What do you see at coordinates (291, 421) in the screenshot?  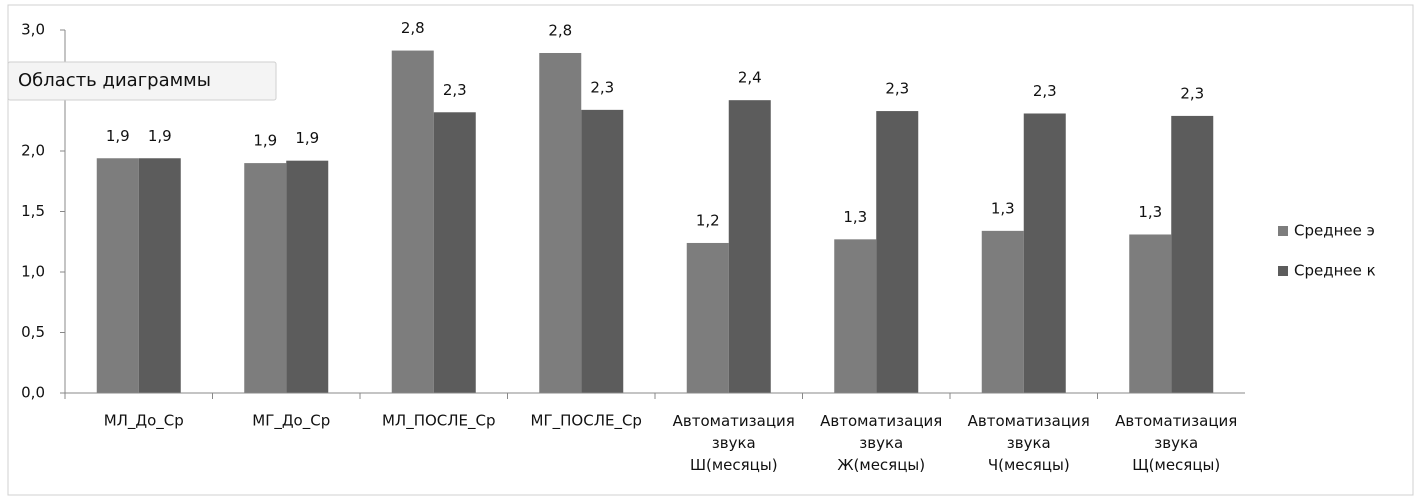 I see `x-tick-label: МГ_До_Ср` at bounding box center [291, 421].